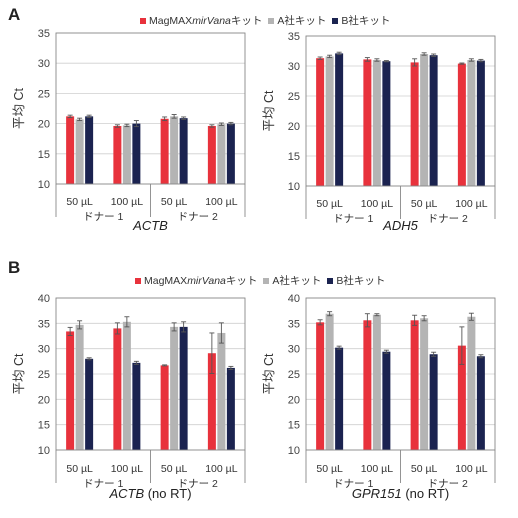  What do you see at coordinates (400, 111) in the screenshot?
I see `plot-frame` at bounding box center [400, 111].